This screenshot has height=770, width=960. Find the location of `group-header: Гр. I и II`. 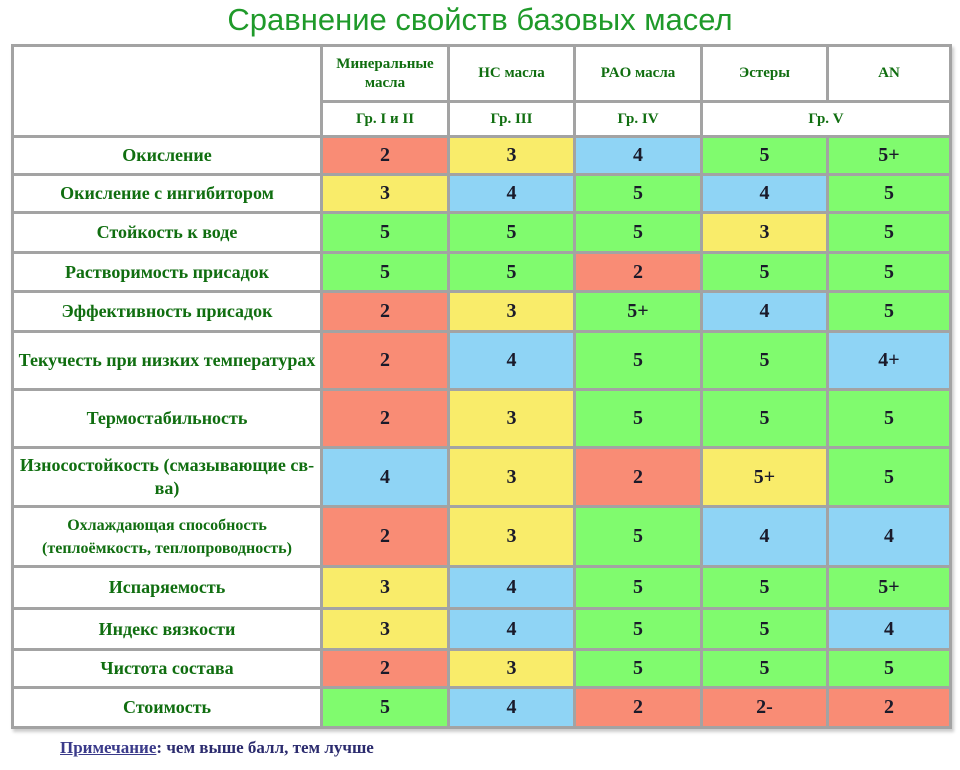

group-header: Гр. I и II is located at coordinates (385, 119).